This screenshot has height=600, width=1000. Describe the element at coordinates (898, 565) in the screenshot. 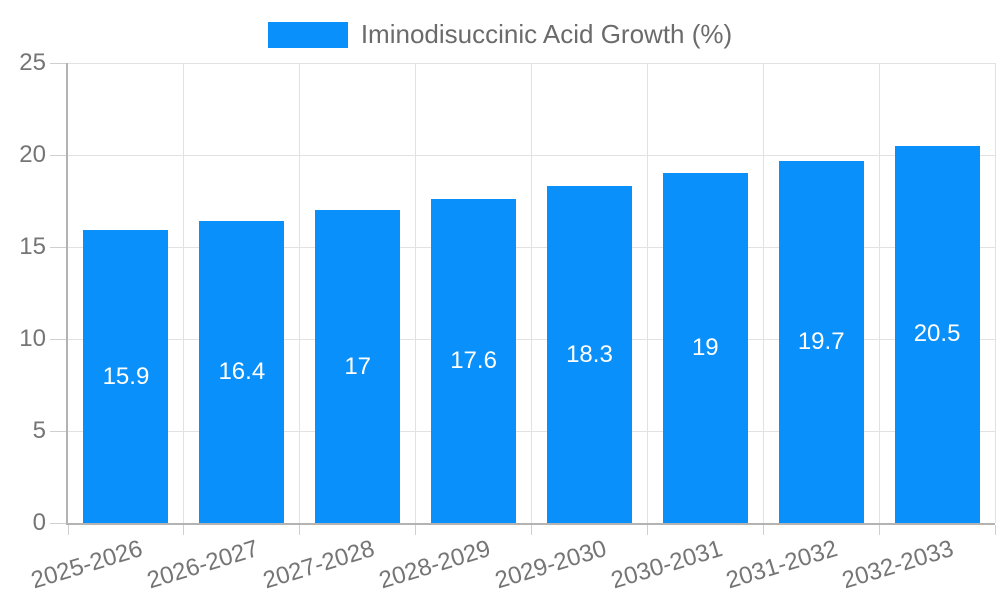

I see `x-tick-label: 2032-2033` at that location.